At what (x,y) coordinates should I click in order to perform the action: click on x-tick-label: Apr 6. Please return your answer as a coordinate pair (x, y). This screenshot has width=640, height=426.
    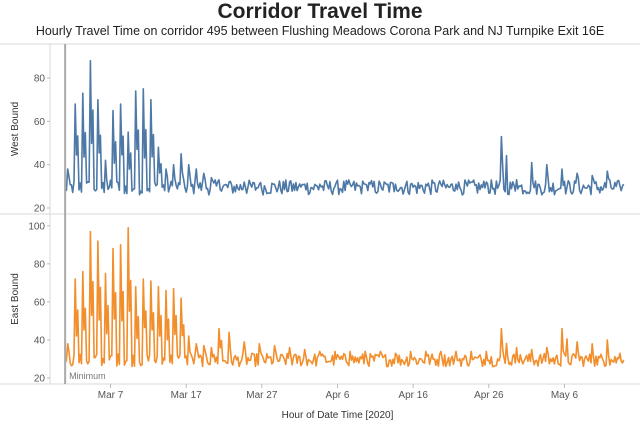
    Looking at the image, I should click on (338, 395).